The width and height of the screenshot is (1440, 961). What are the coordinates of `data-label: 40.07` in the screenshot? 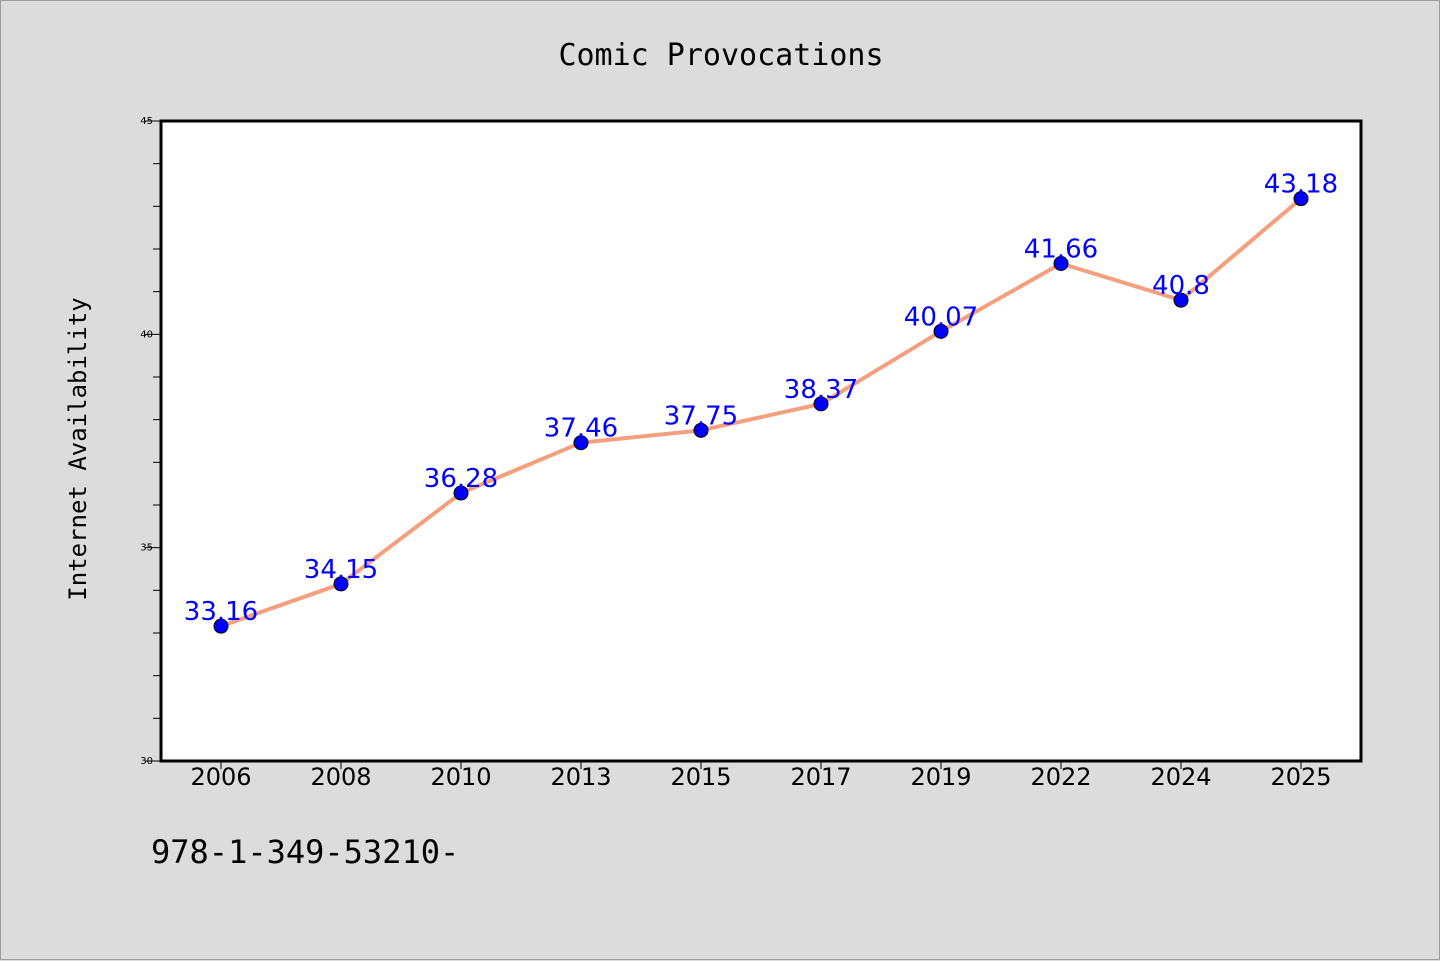 It's located at (941, 317).